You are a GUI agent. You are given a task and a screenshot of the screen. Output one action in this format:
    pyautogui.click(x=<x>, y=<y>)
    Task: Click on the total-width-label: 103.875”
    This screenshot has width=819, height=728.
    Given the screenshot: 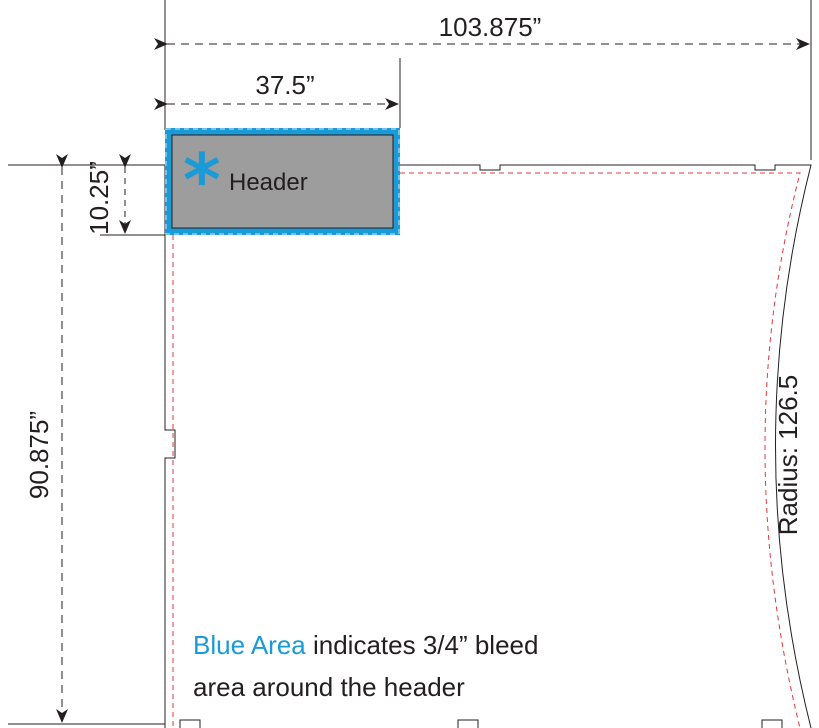 What is the action you would take?
    pyautogui.click(x=490, y=27)
    